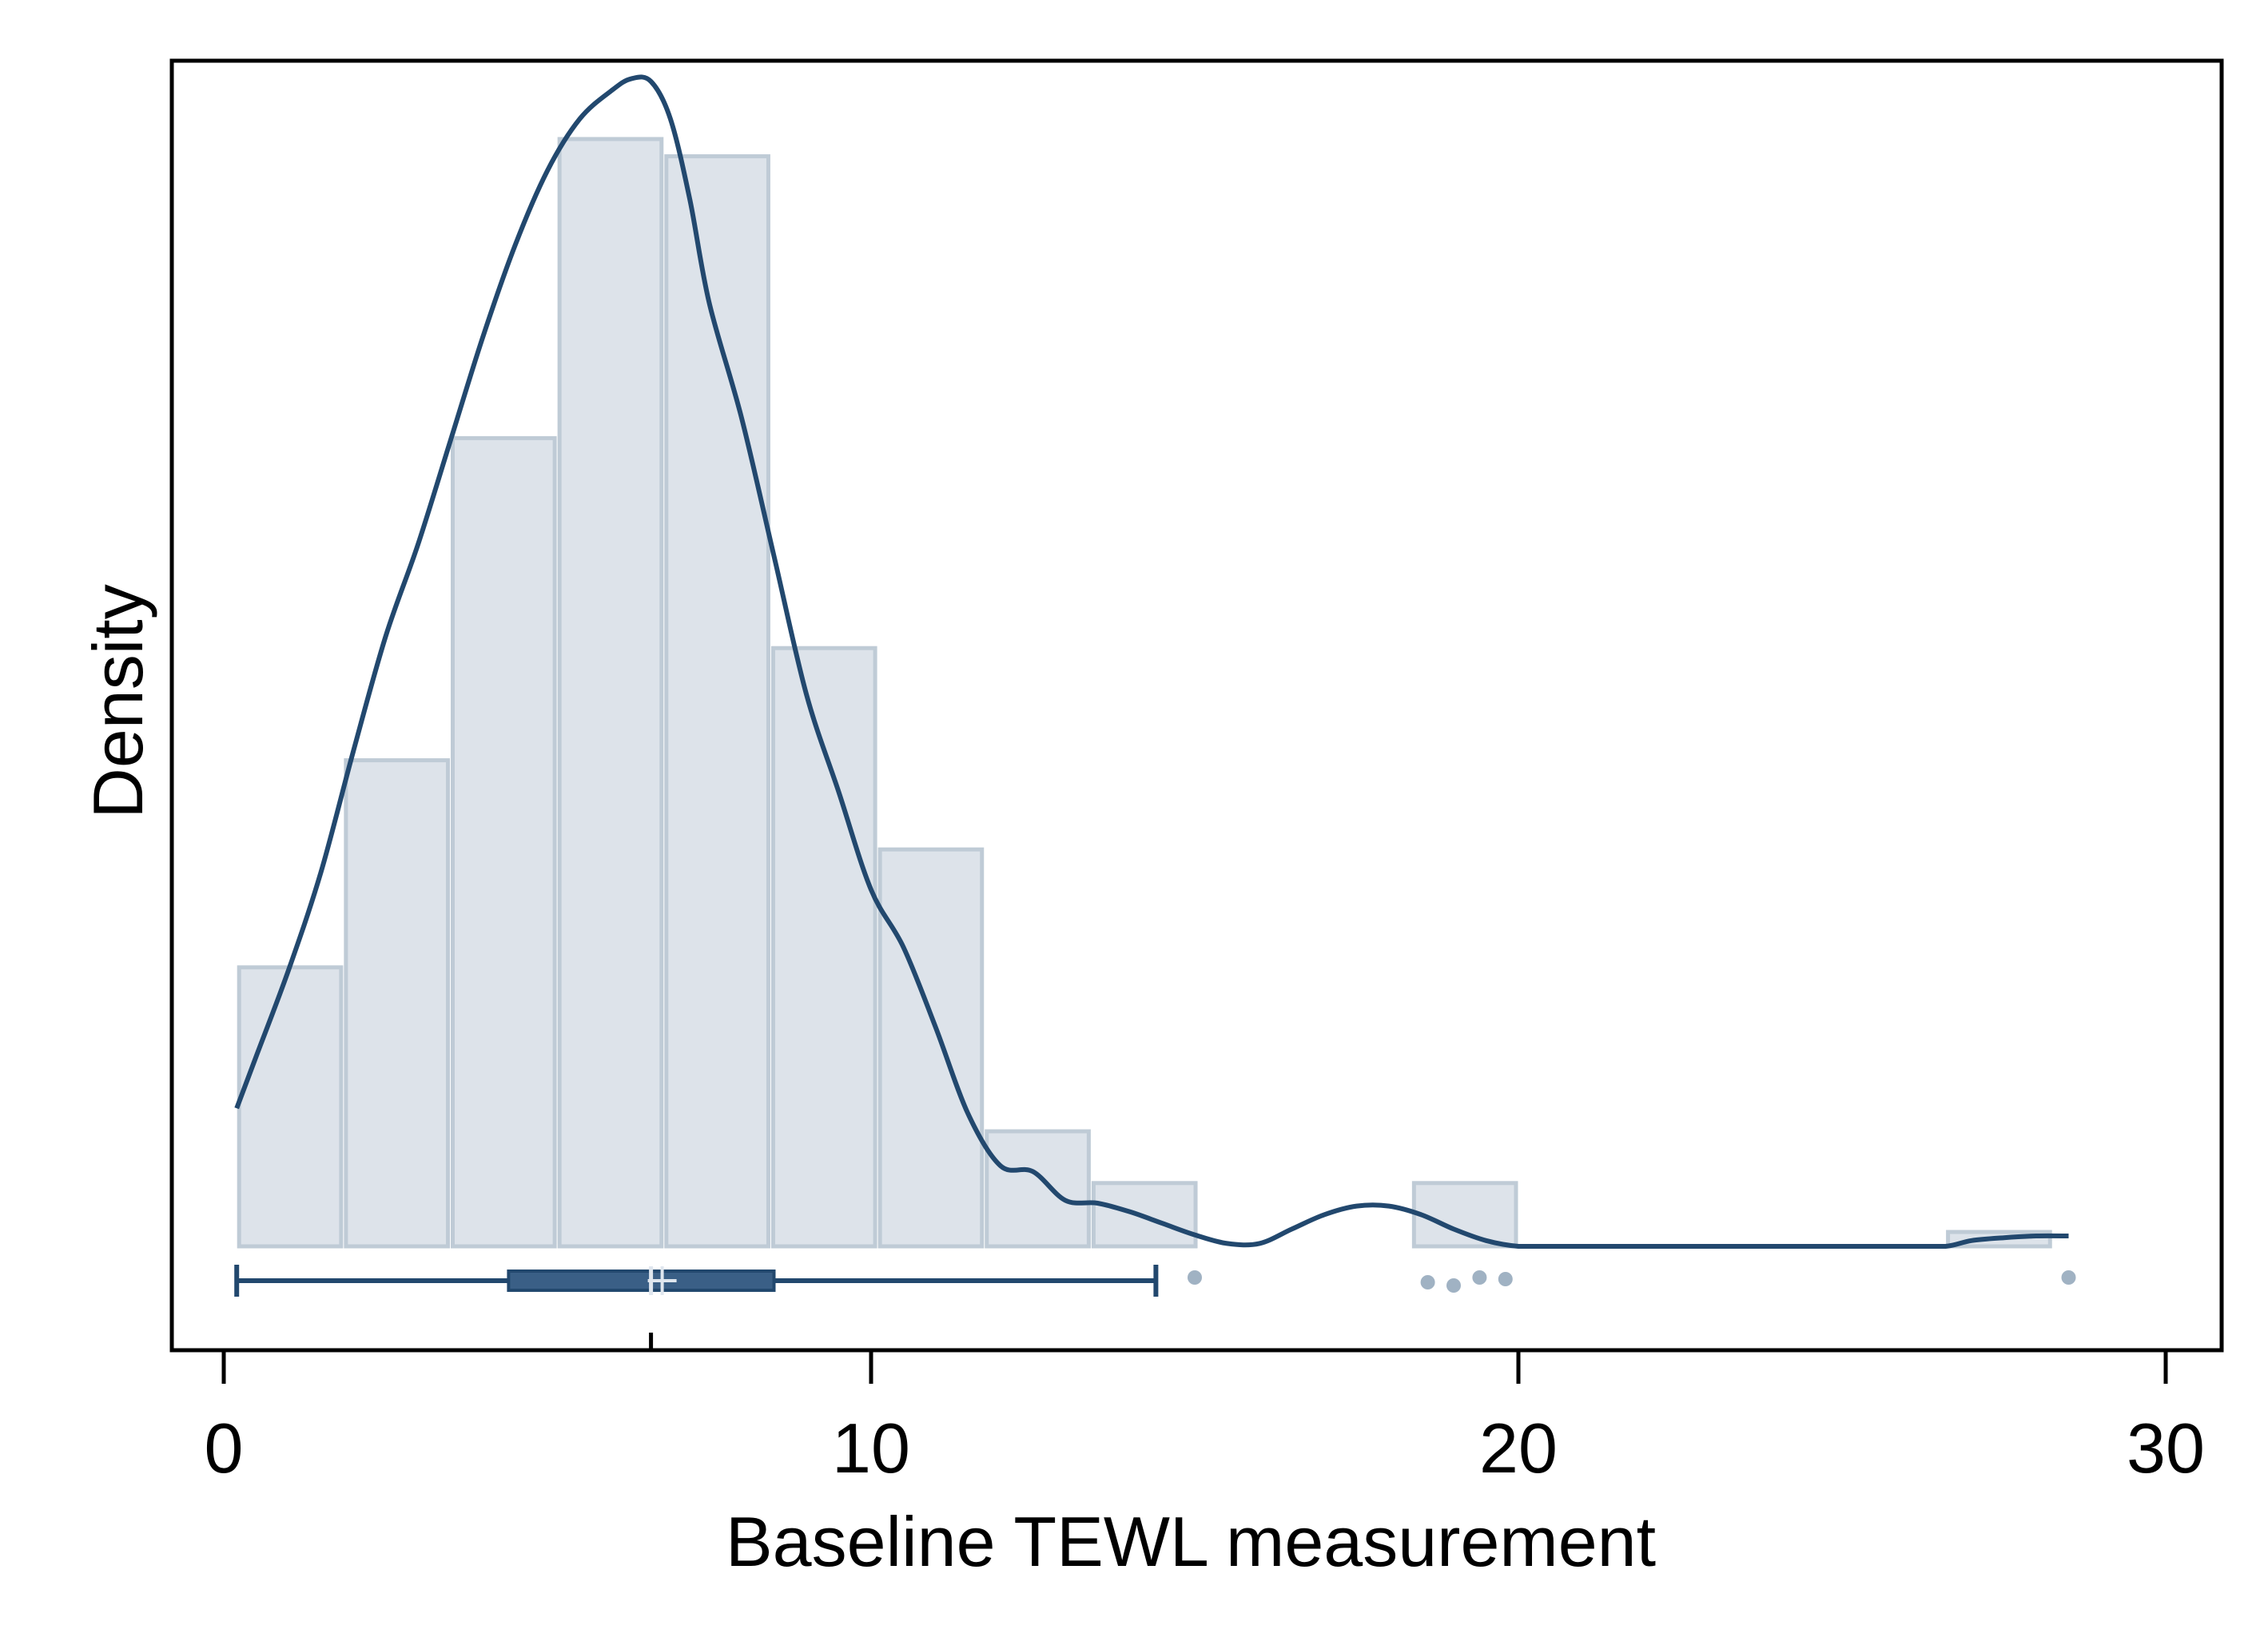 The height and width of the screenshot is (1649, 2268). What do you see at coordinates (1191, 1541) in the screenshot?
I see `x-axis-title: Baseline TEWL measurement` at bounding box center [1191, 1541].